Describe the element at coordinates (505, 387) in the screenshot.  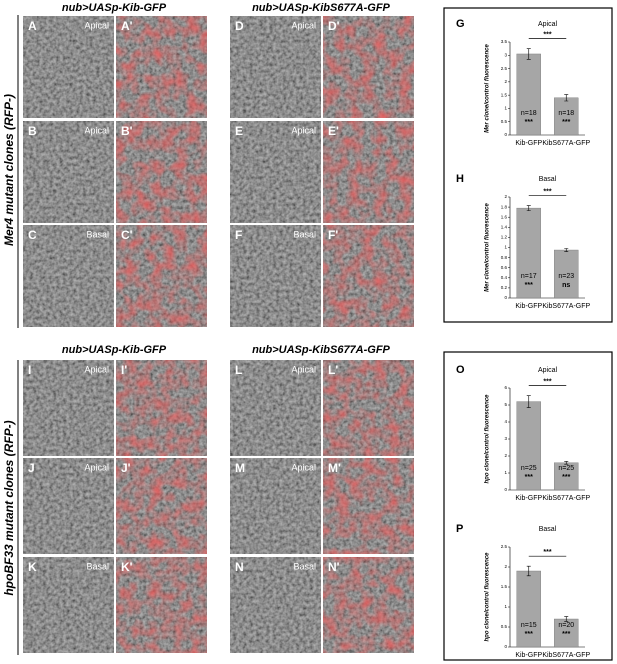
I see `y-tick-label: 6` at that location.